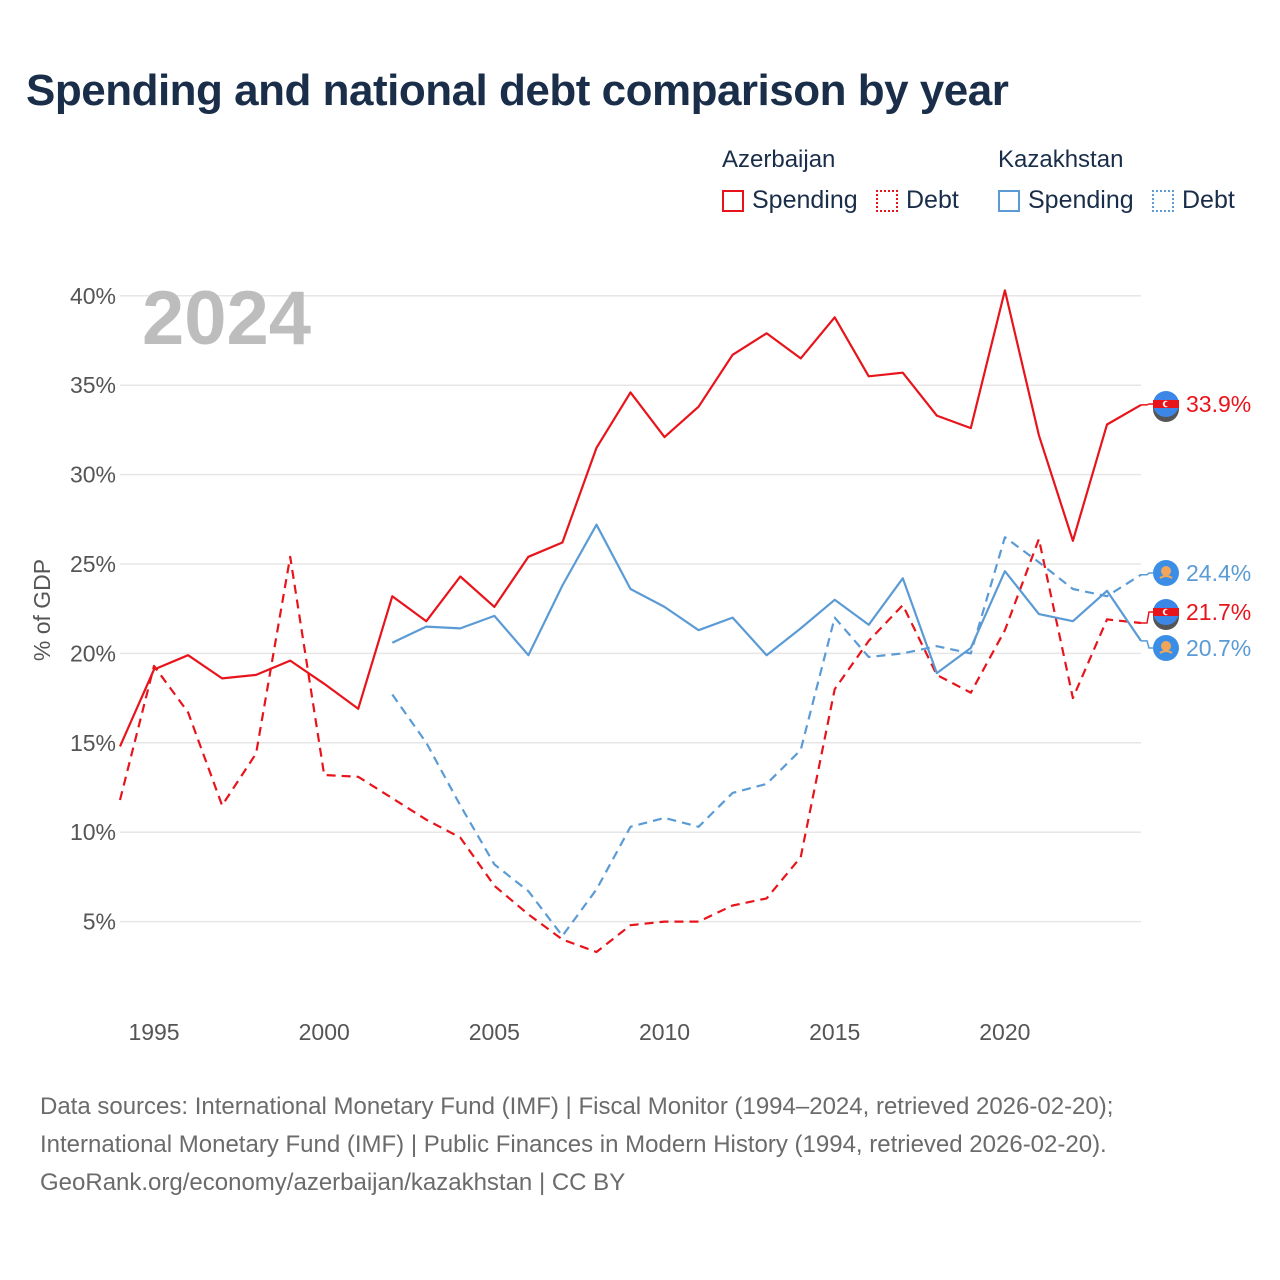  I want to click on x-tick-label: 2015, so click(834, 1032).